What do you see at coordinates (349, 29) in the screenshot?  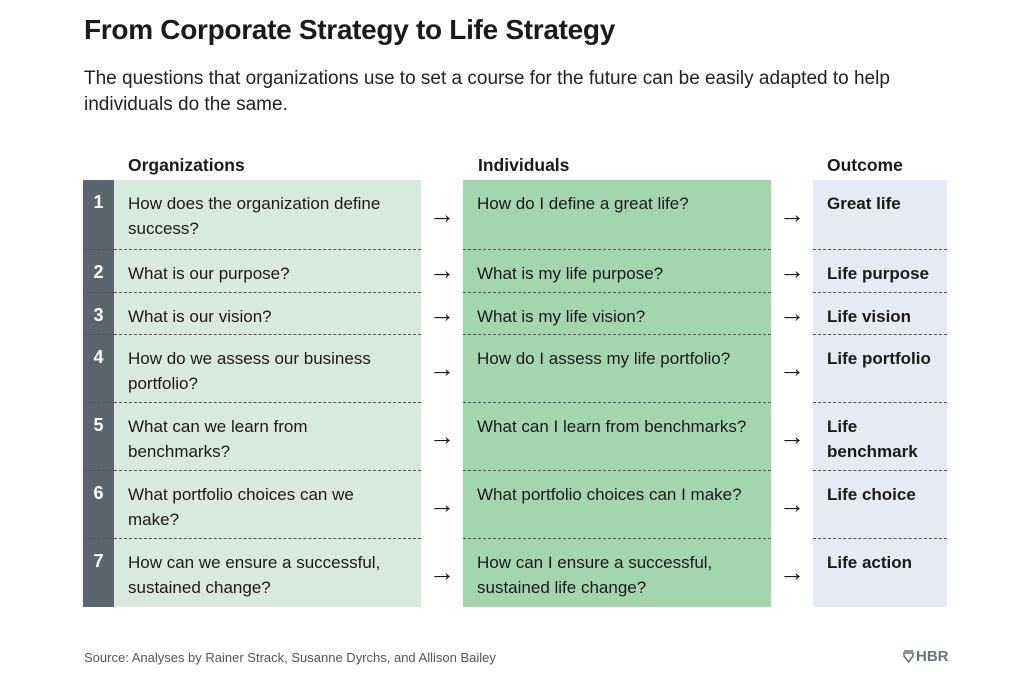 I see `chart-title: From Corporate Strategy to Life Strategy` at bounding box center [349, 29].